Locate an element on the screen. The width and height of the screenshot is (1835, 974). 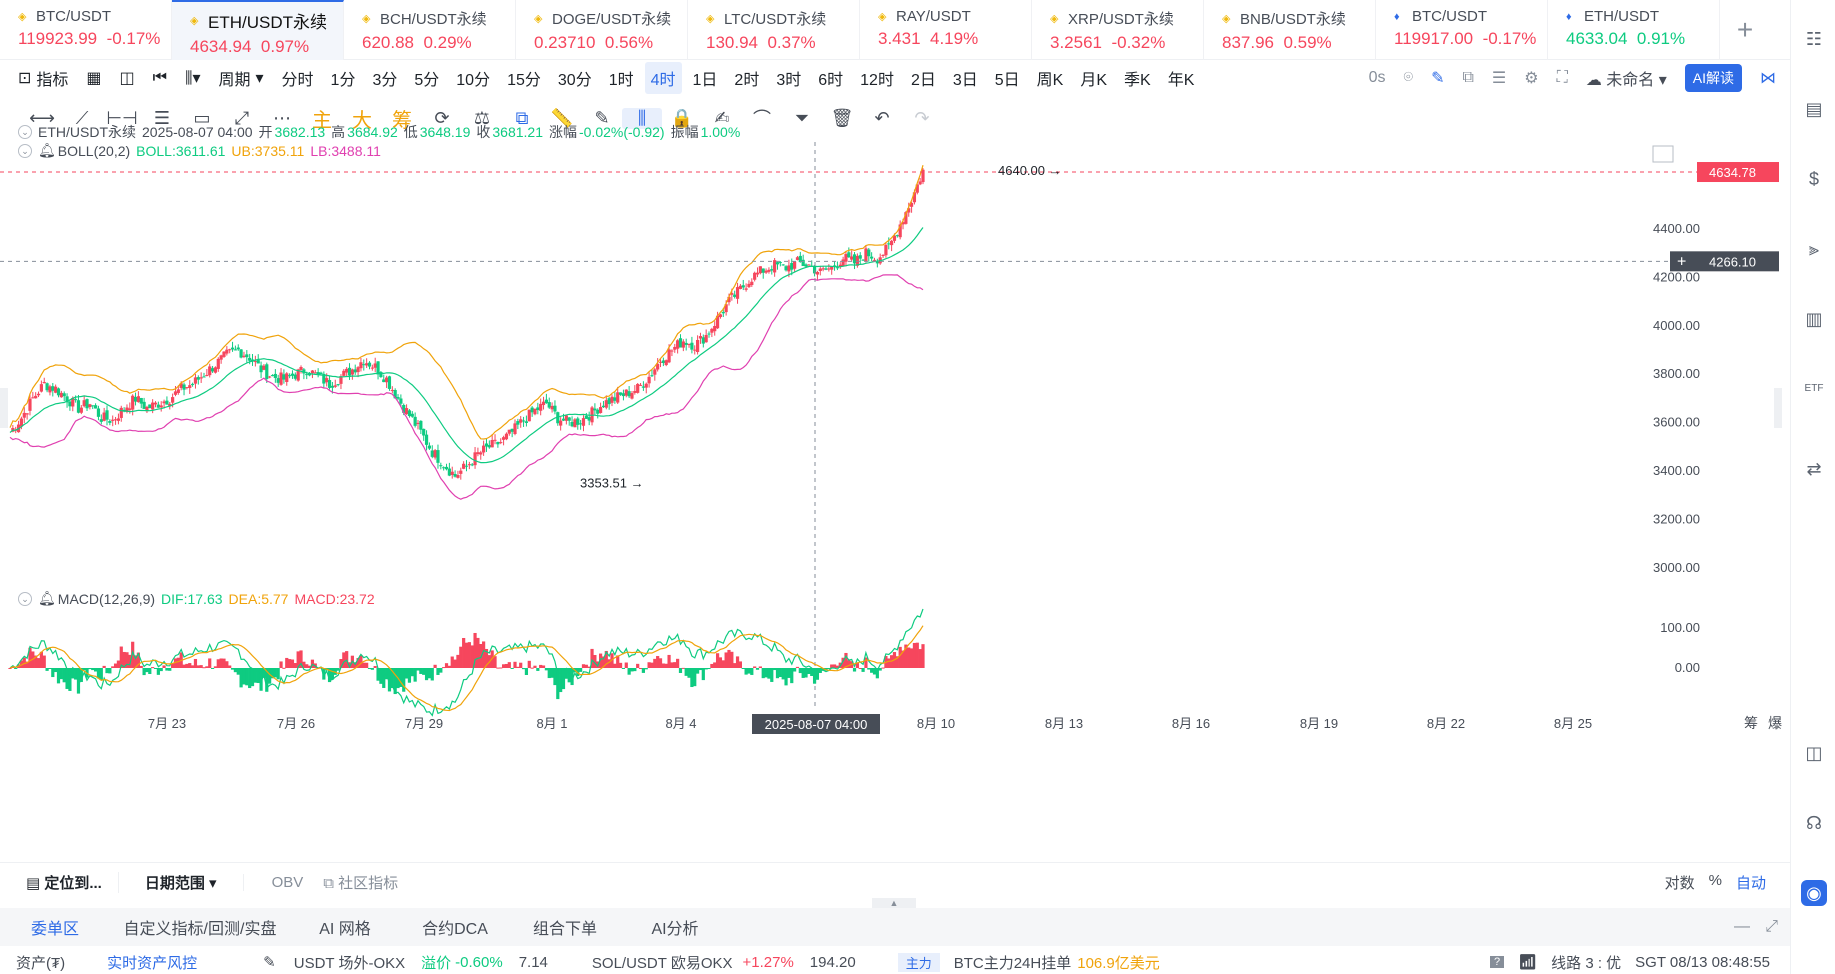
period-dropdown: 周期 ▾ is located at coordinates (240, 78).